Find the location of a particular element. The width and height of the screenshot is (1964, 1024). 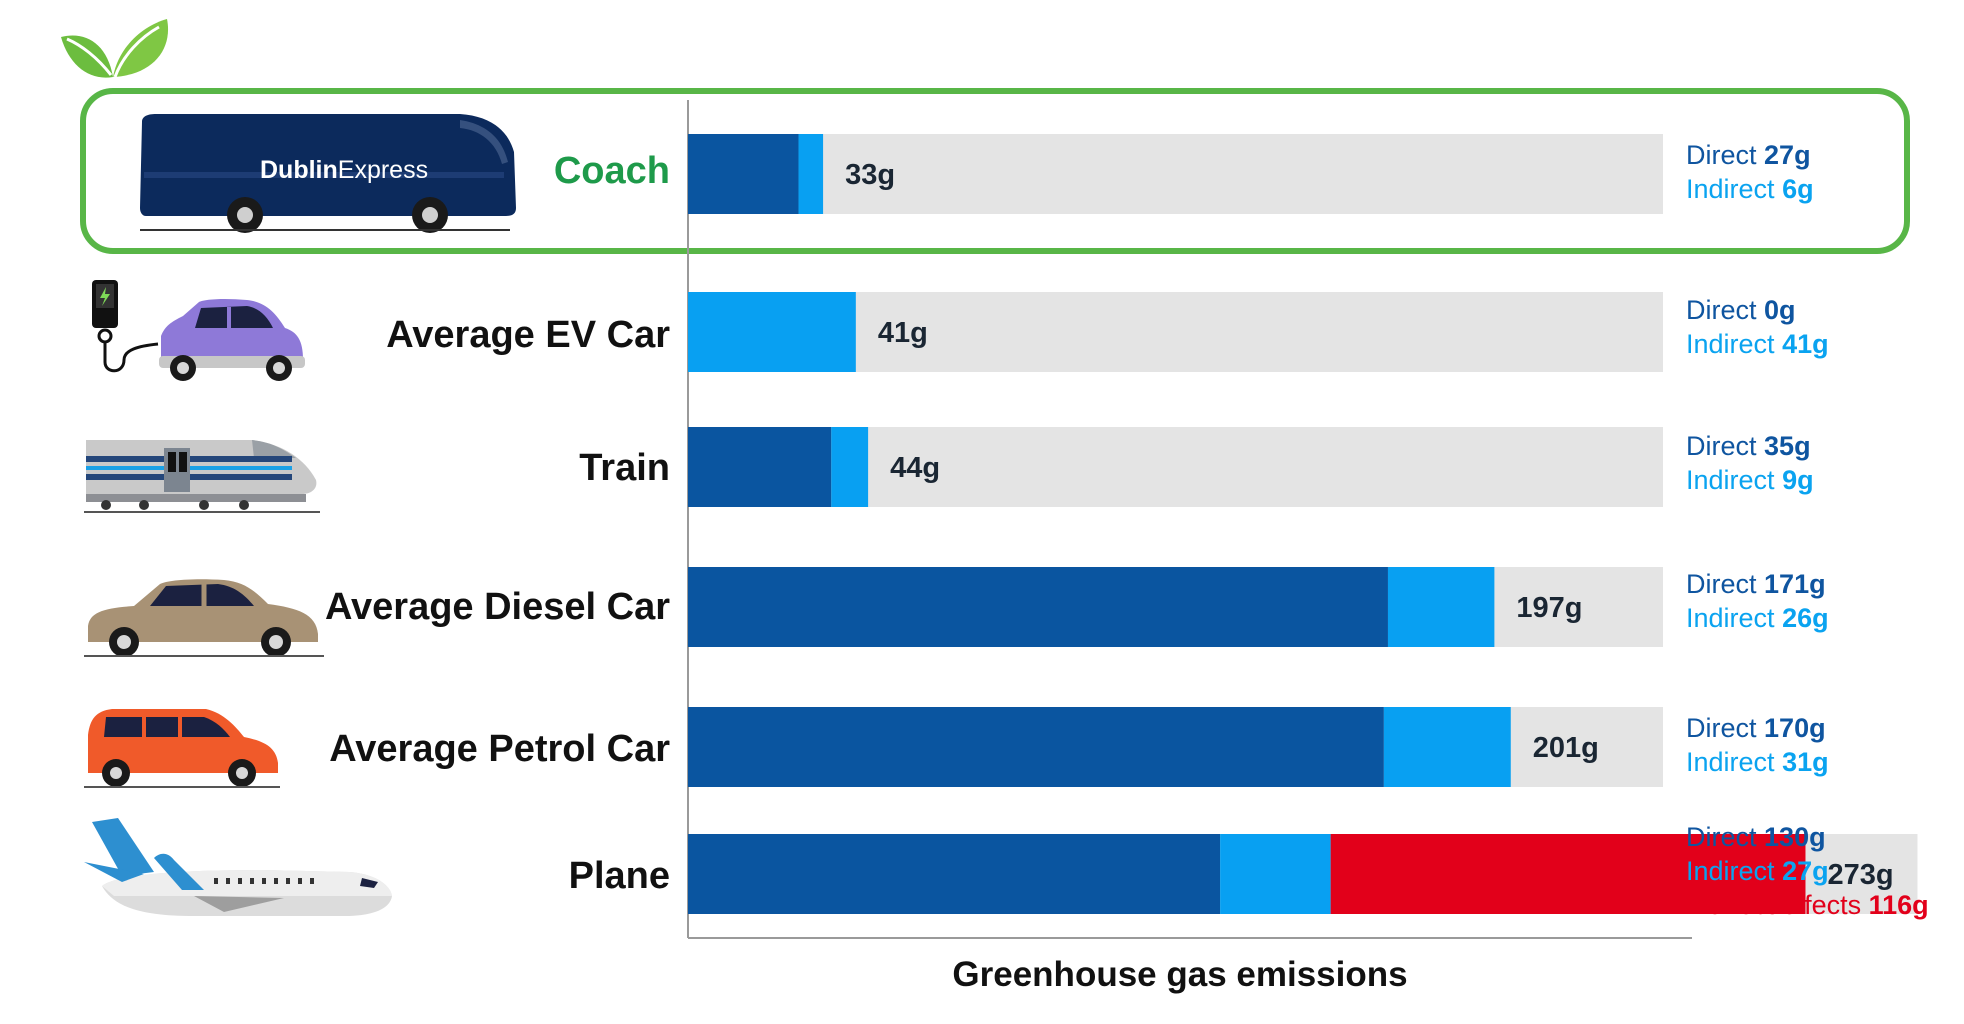

category-label: Average Diesel Car is located at coordinates (497, 607).